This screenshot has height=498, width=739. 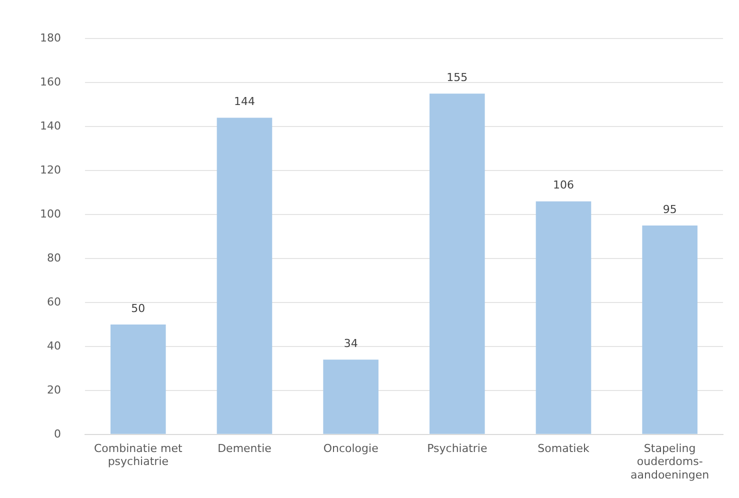 What do you see at coordinates (50, 169) in the screenshot?
I see `y-tick-label: 120` at bounding box center [50, 169].